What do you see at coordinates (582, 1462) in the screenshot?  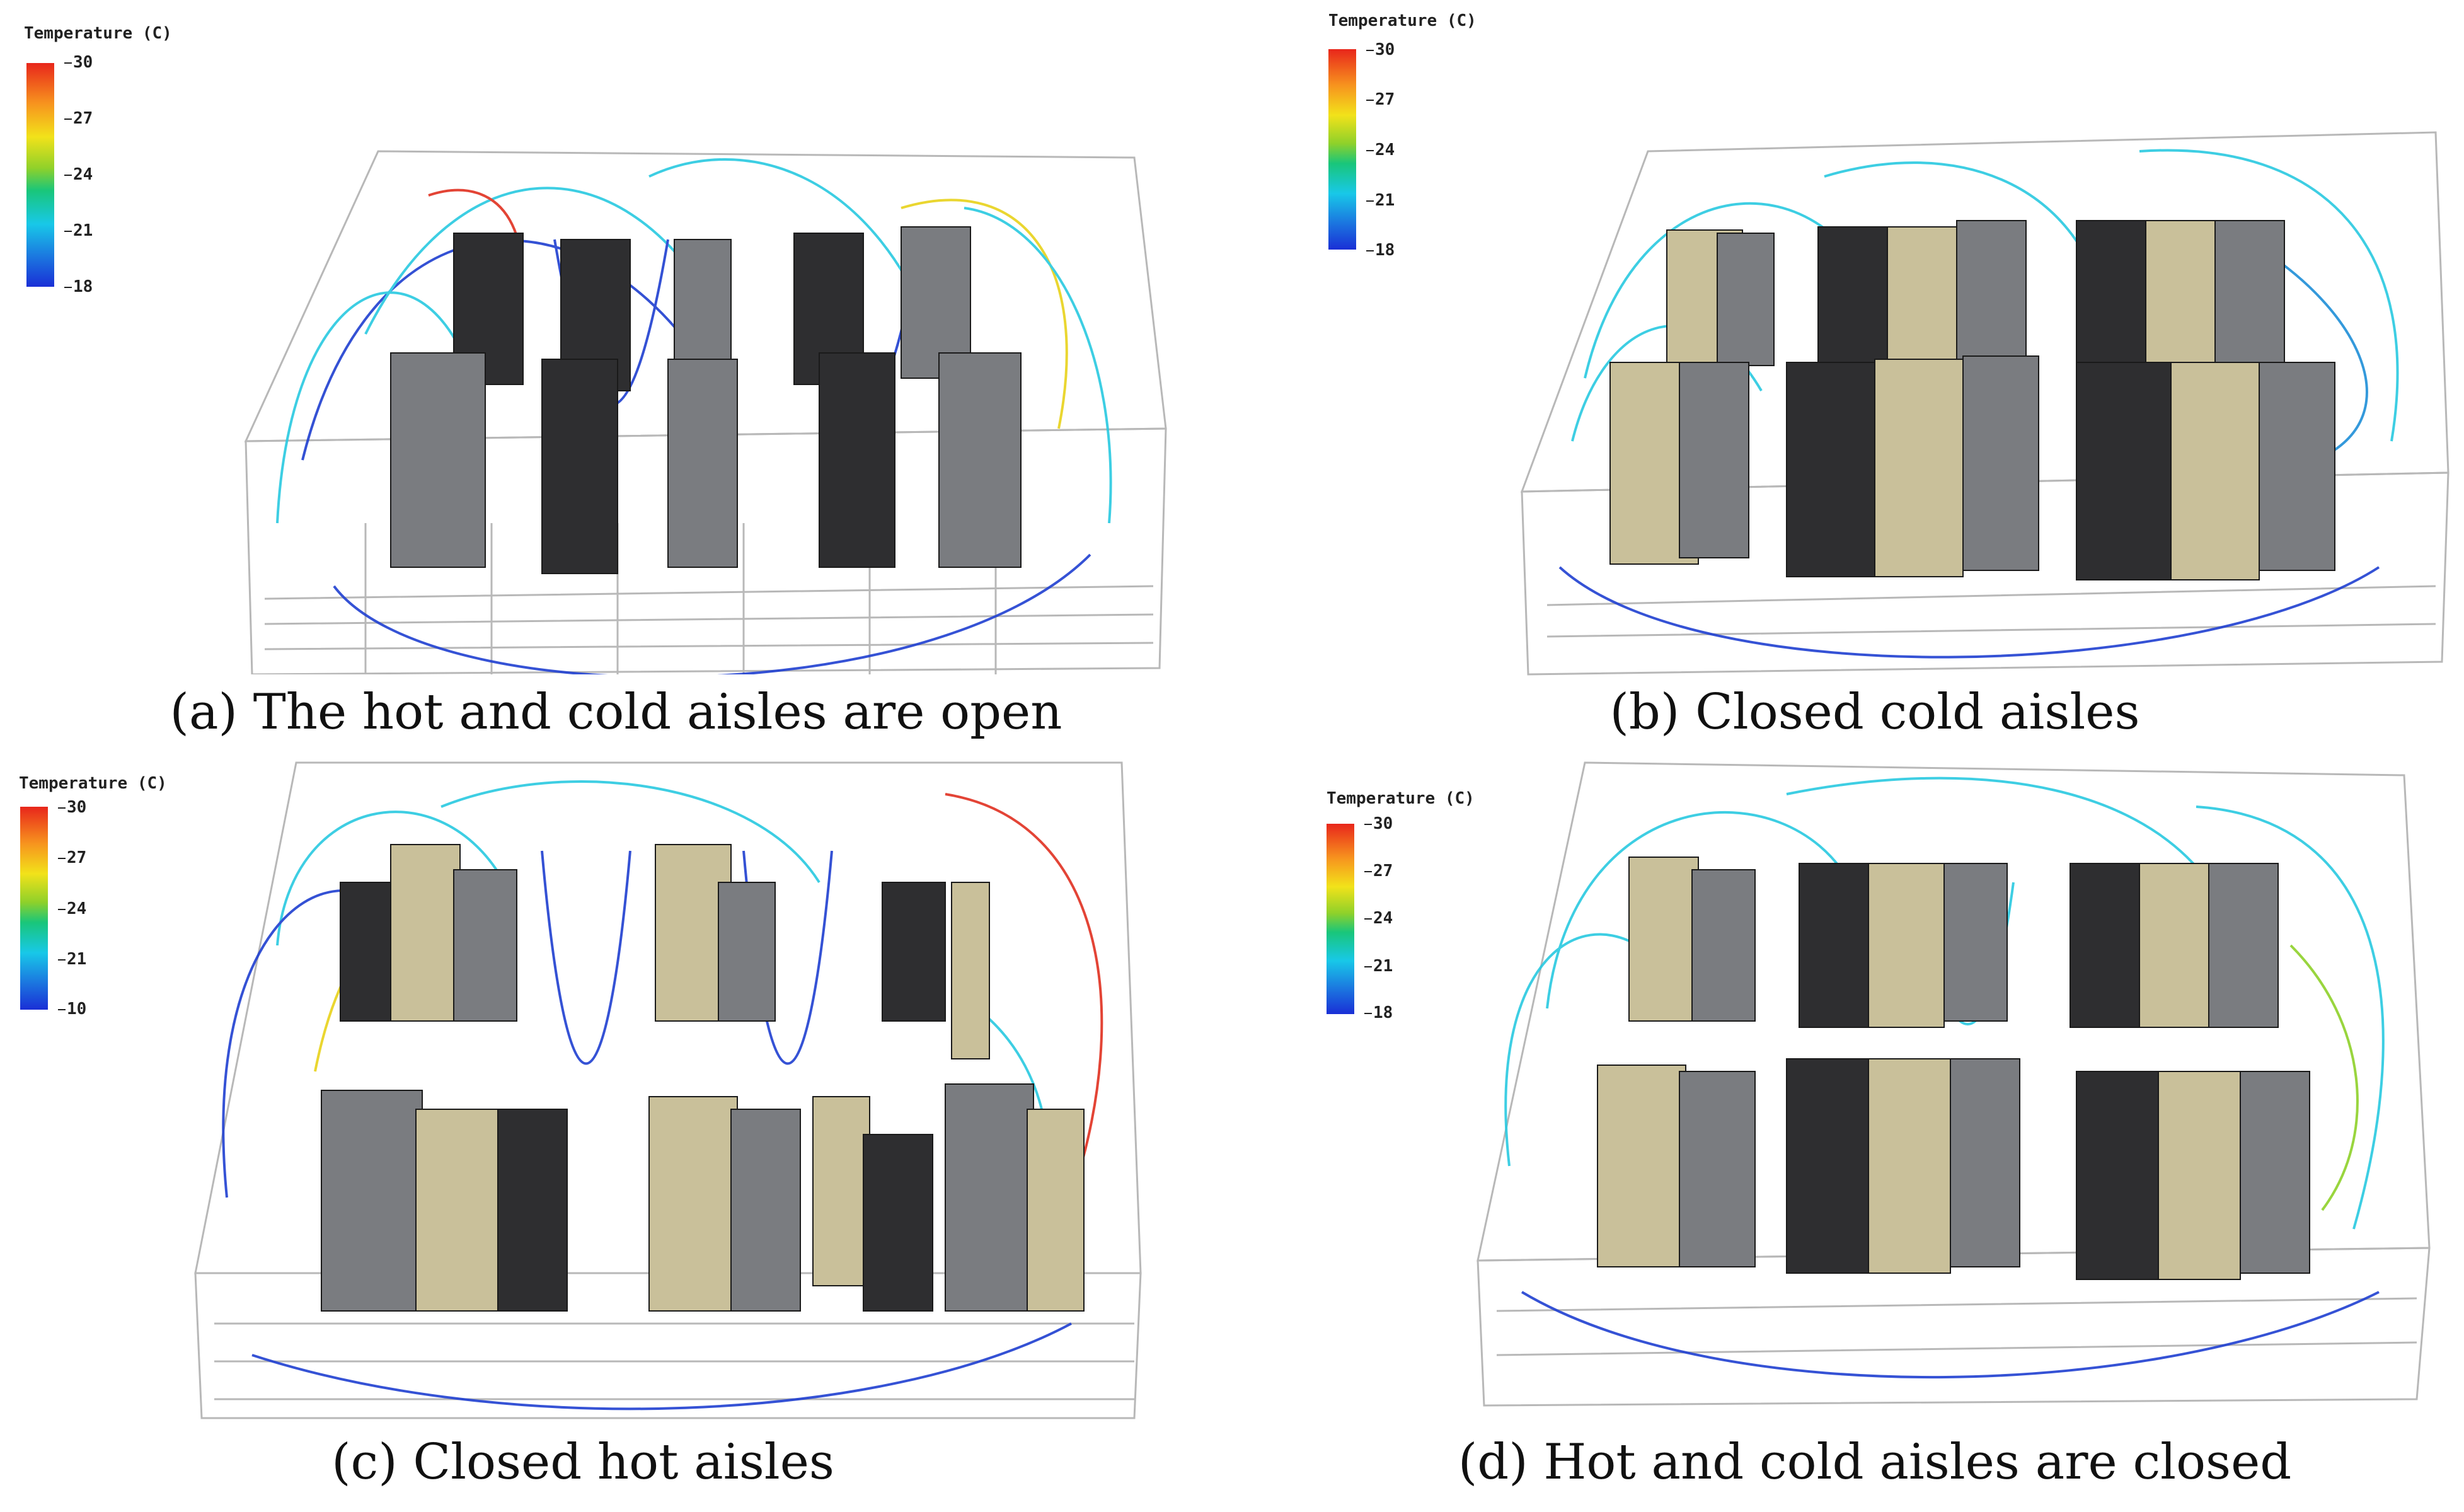 I see `caption-c: (c) Closed hot aisles` at bounding box center [582, 1462].